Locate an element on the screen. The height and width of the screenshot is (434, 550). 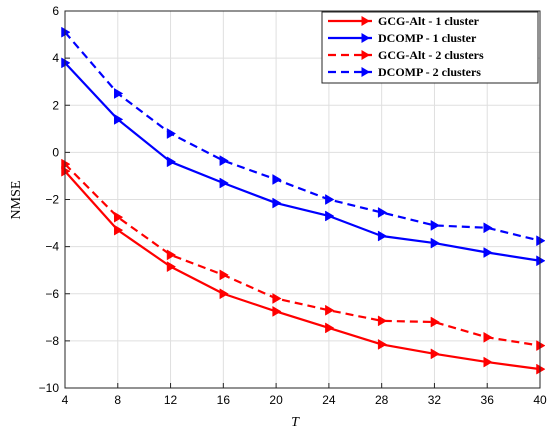
legend-label: GCG-Alt - 2 clusters is located at coordinates (431, 55).